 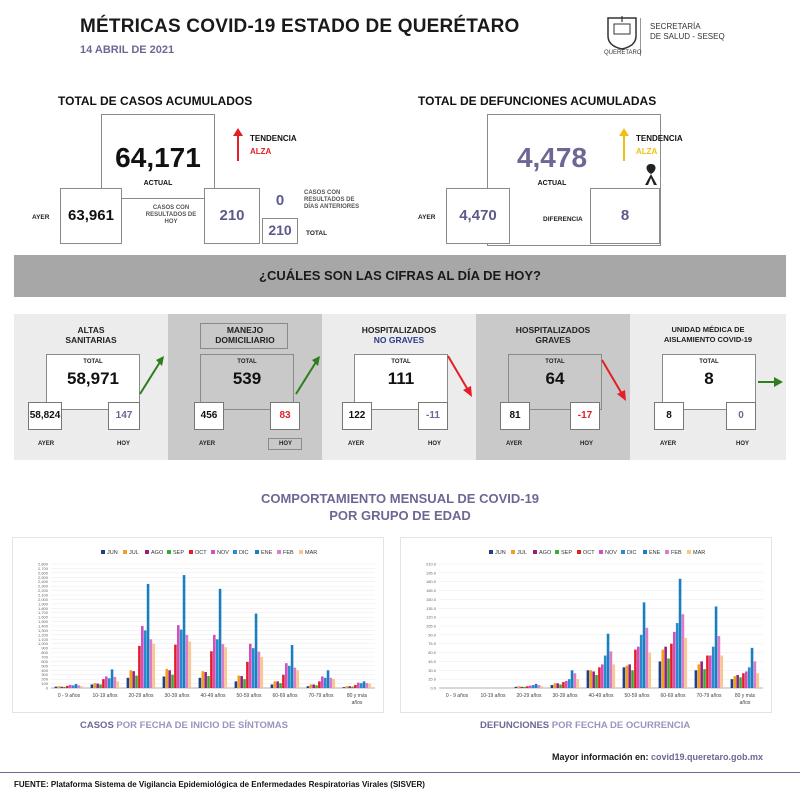 I want to click on casos-total-box, so click(x=280, y=231).